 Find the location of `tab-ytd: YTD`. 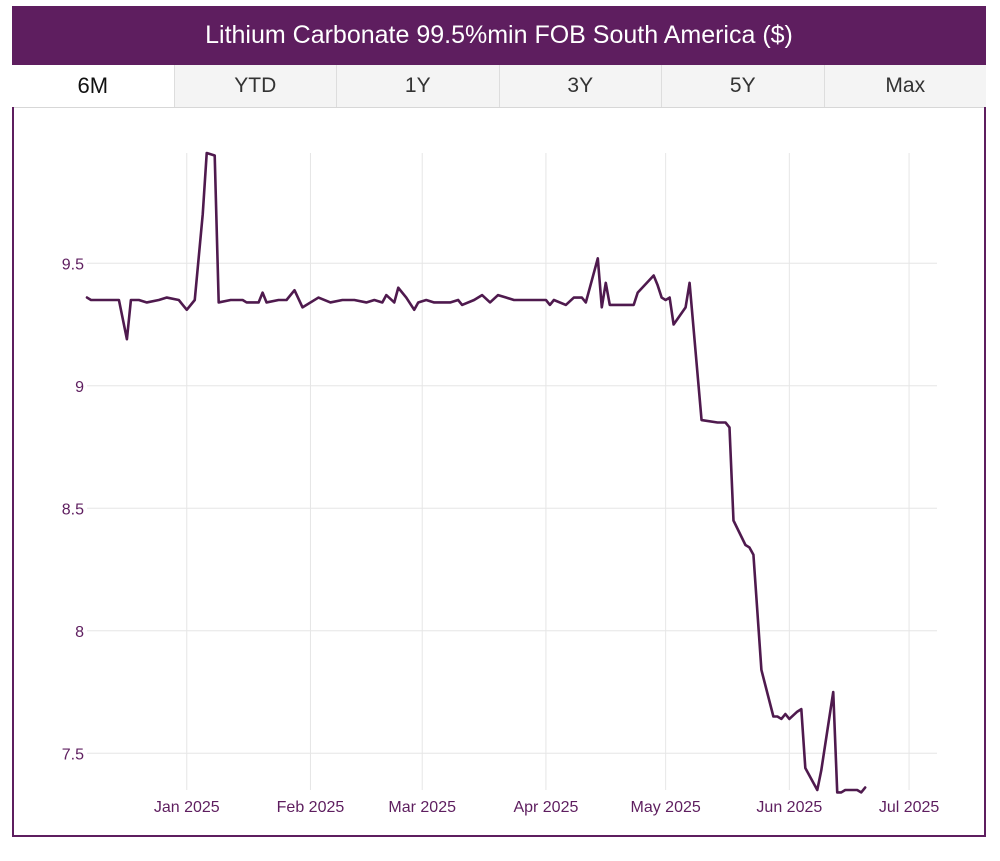

tab-ytd: YTD is located at coordinates (254, 86).